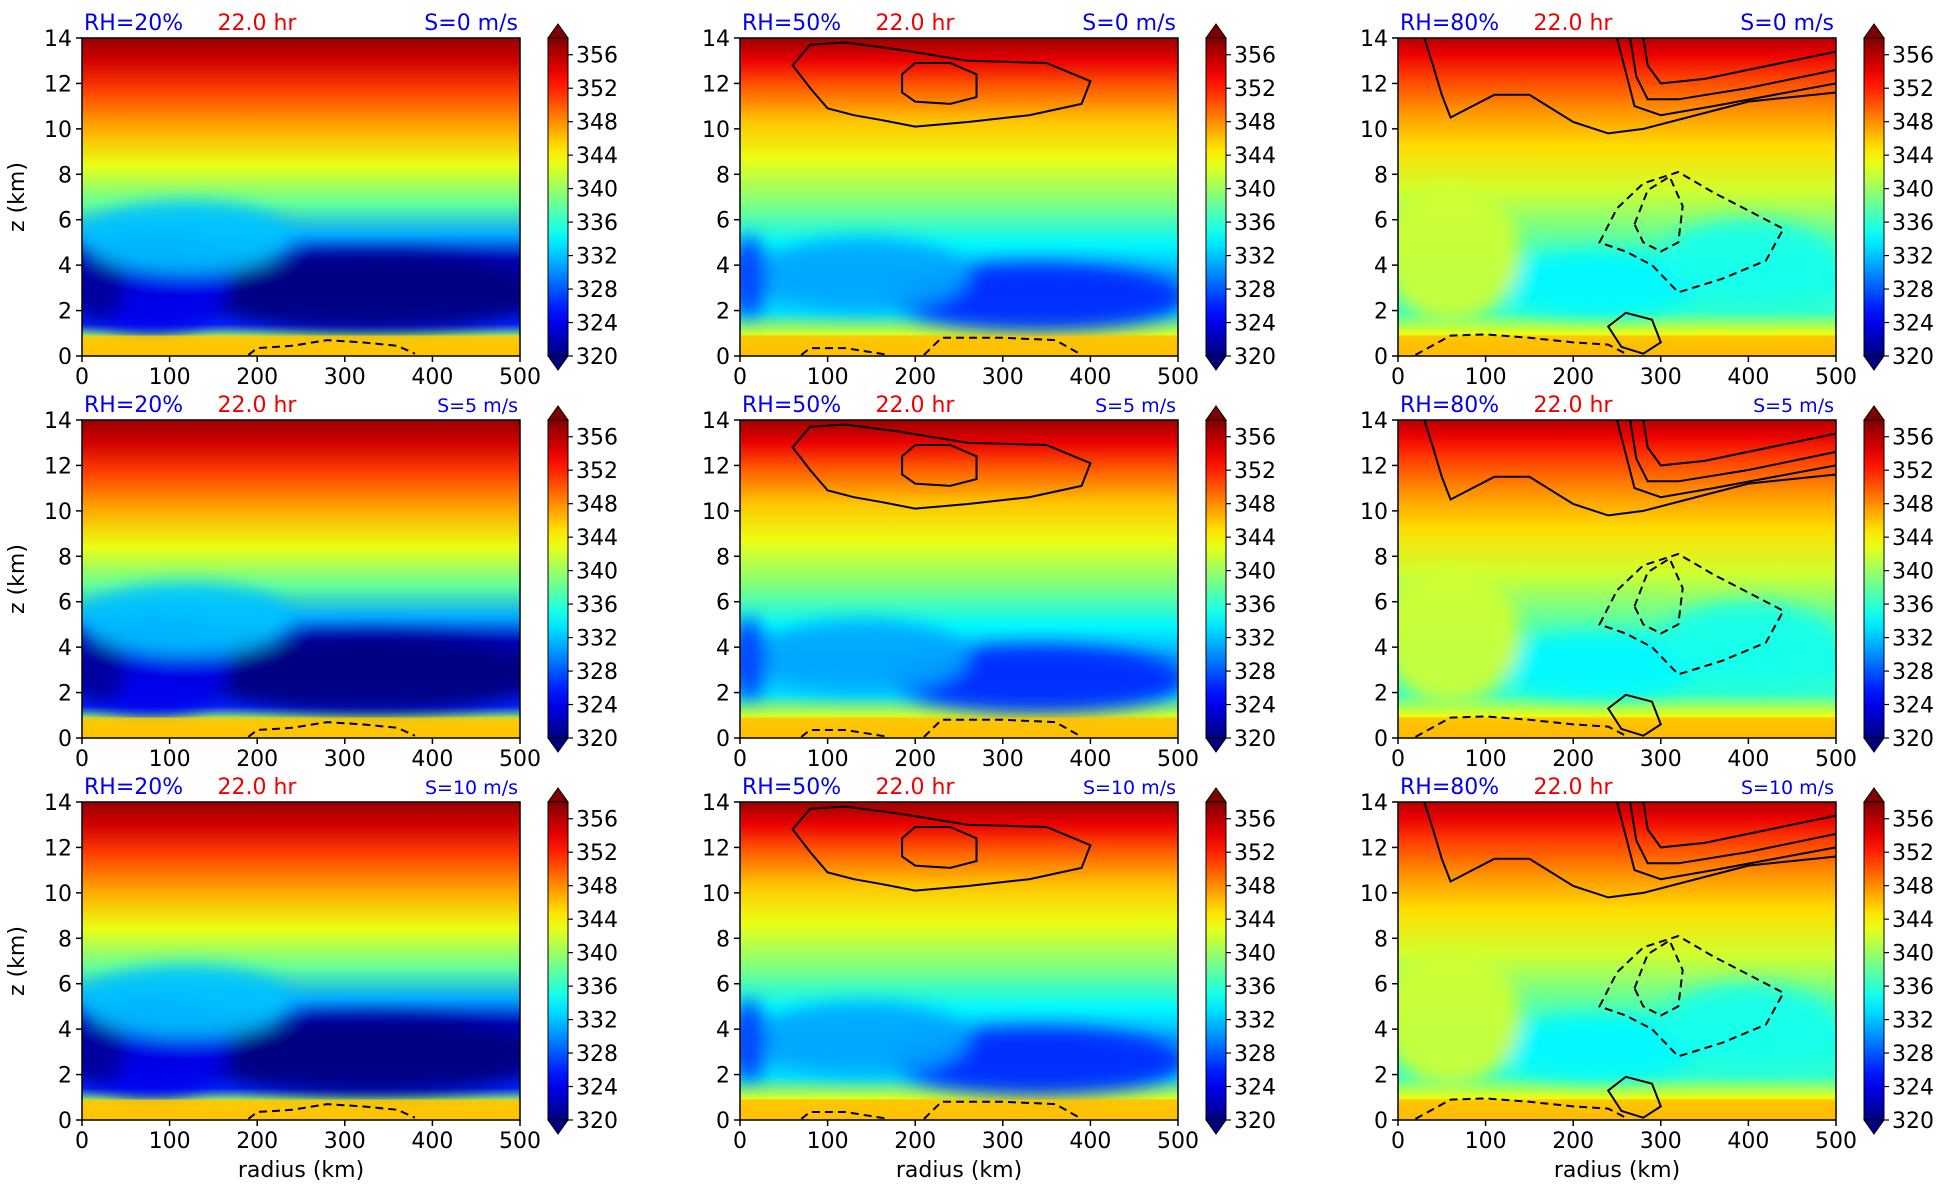 This screenshot has width=1940, height=1188. Describe the element at coordinates (1874, 961) in the screenshot. I see `colorbar-gradient` at that location.